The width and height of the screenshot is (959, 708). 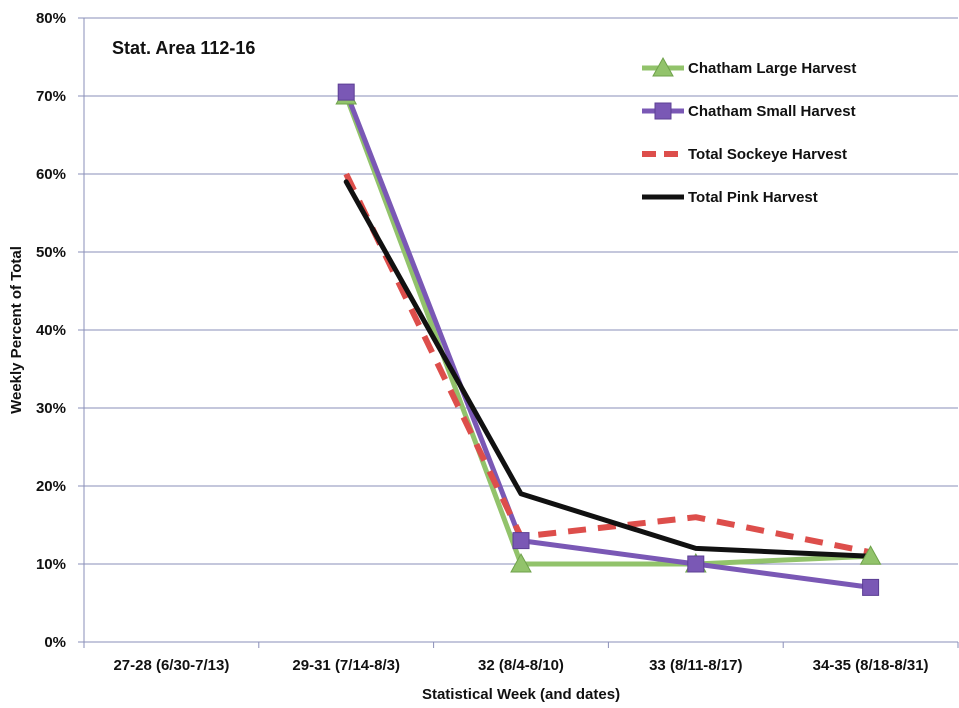 What do you see at coordinates (51, 564) in the screenshot?
I see `y-tick-label: 10%` at bounding box center [51, 564].